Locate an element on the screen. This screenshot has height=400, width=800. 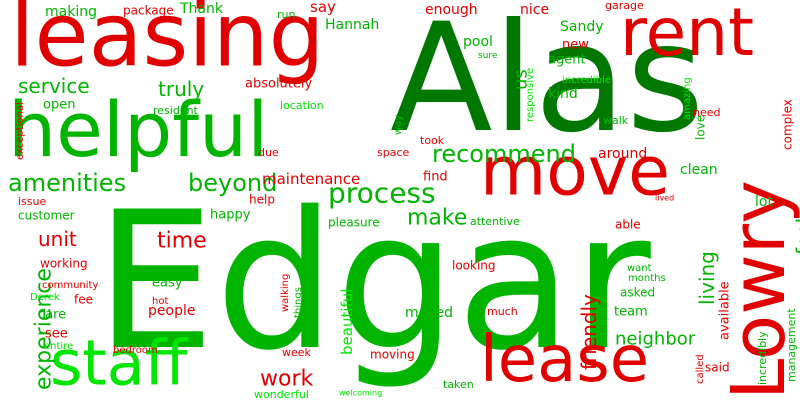
word-say: say is located at coordinates (323, 8).